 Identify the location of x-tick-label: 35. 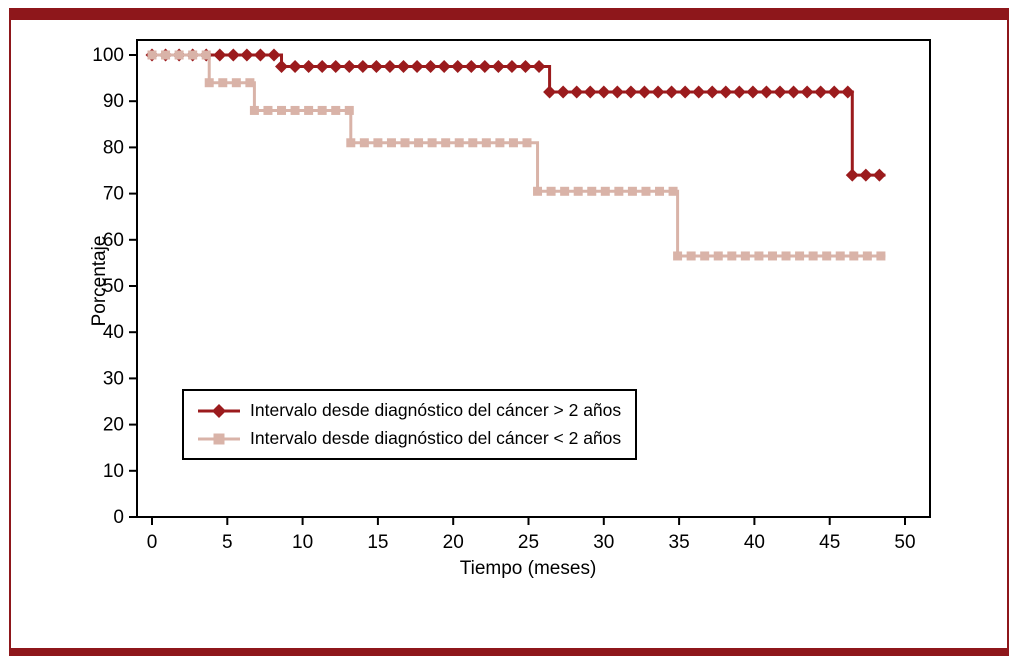
(679, 542).